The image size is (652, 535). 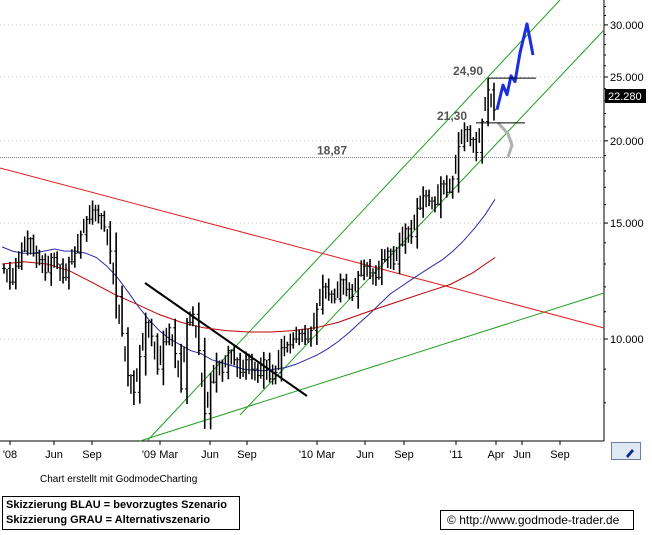 What do you see at coordinates (627, 78) in the screenshot?
I see `y-tick-label: 25.000` at bounding box center [627, 78].